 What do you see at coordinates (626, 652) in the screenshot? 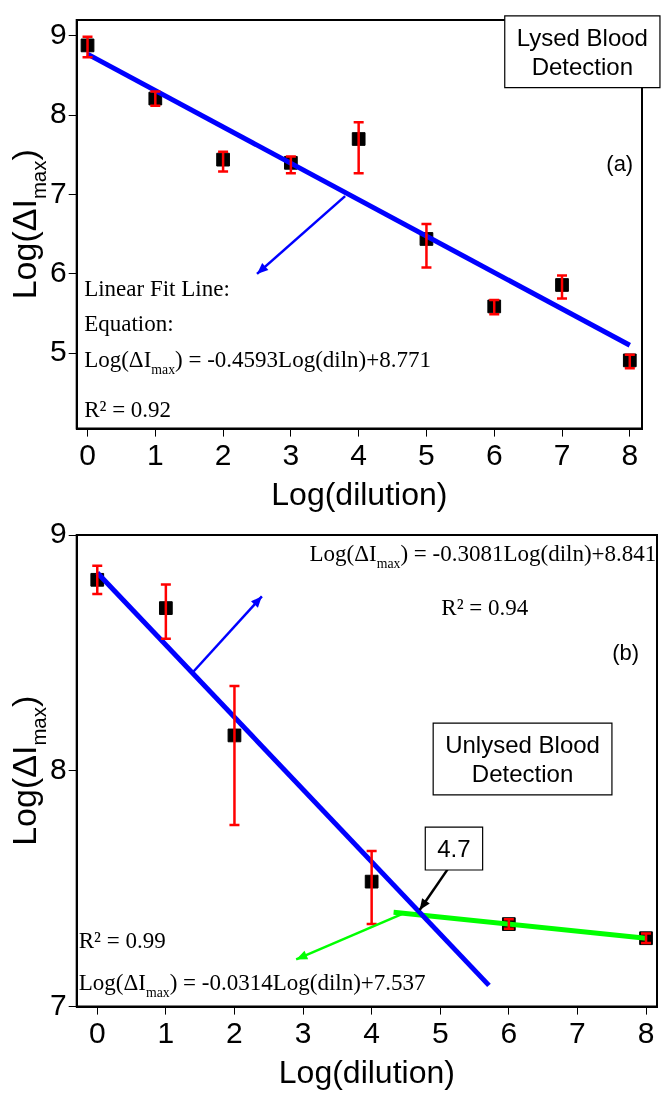
I see `annotation: (b)` at bounding box center [626, 652].